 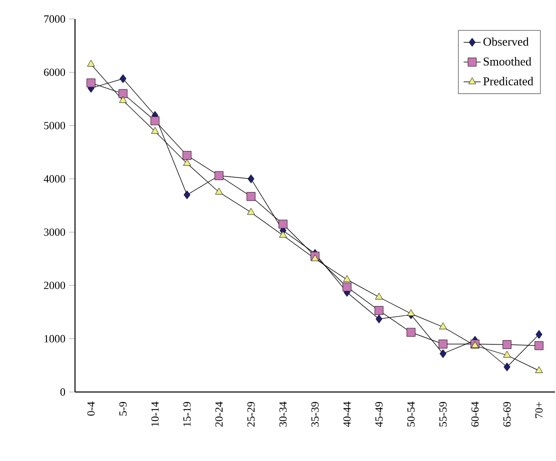 What do you see at coordinates (315, 414) in the screenshot?
I see `x-tick-label: 35-39` at bounding box center [315, 414].